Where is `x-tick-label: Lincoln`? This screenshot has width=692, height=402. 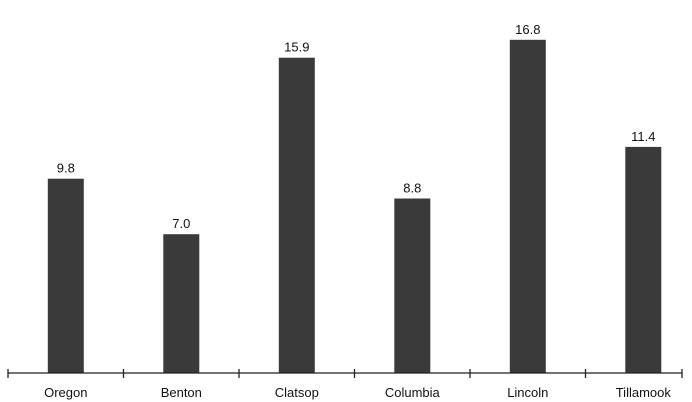 x-tick-label: Lincoln is located at coordinates (527, 392).